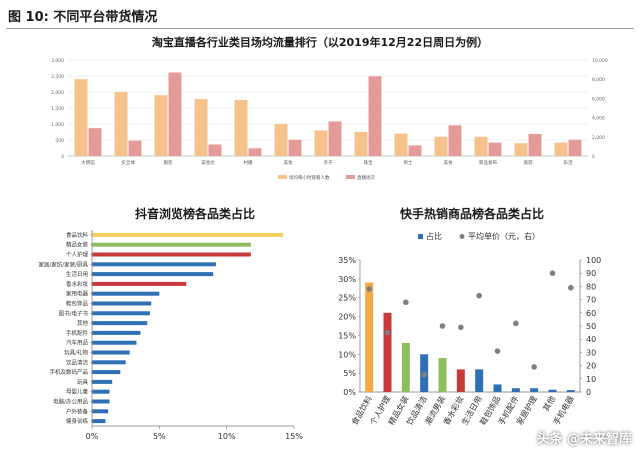 The height and width of the screenshot is (453, 640). Describe the element at coordinates (591, 286) in the screenshot. I see `right-tick-label: 80` at that location.